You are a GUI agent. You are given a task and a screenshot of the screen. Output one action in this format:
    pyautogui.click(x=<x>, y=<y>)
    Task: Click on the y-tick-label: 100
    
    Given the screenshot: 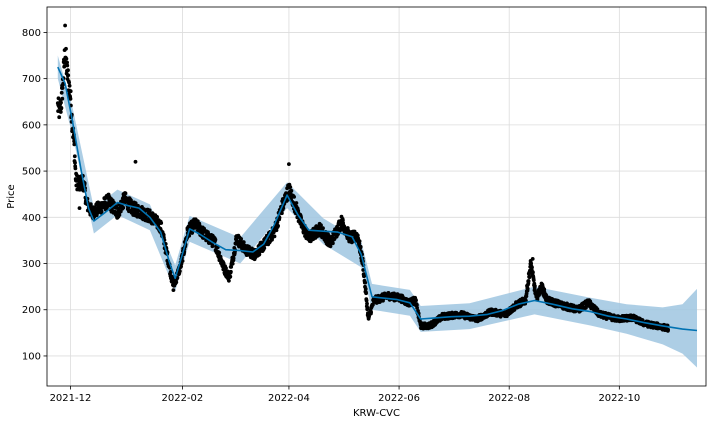 What is the action you would take?
    pyautogui.click(x=31, y=356)
    